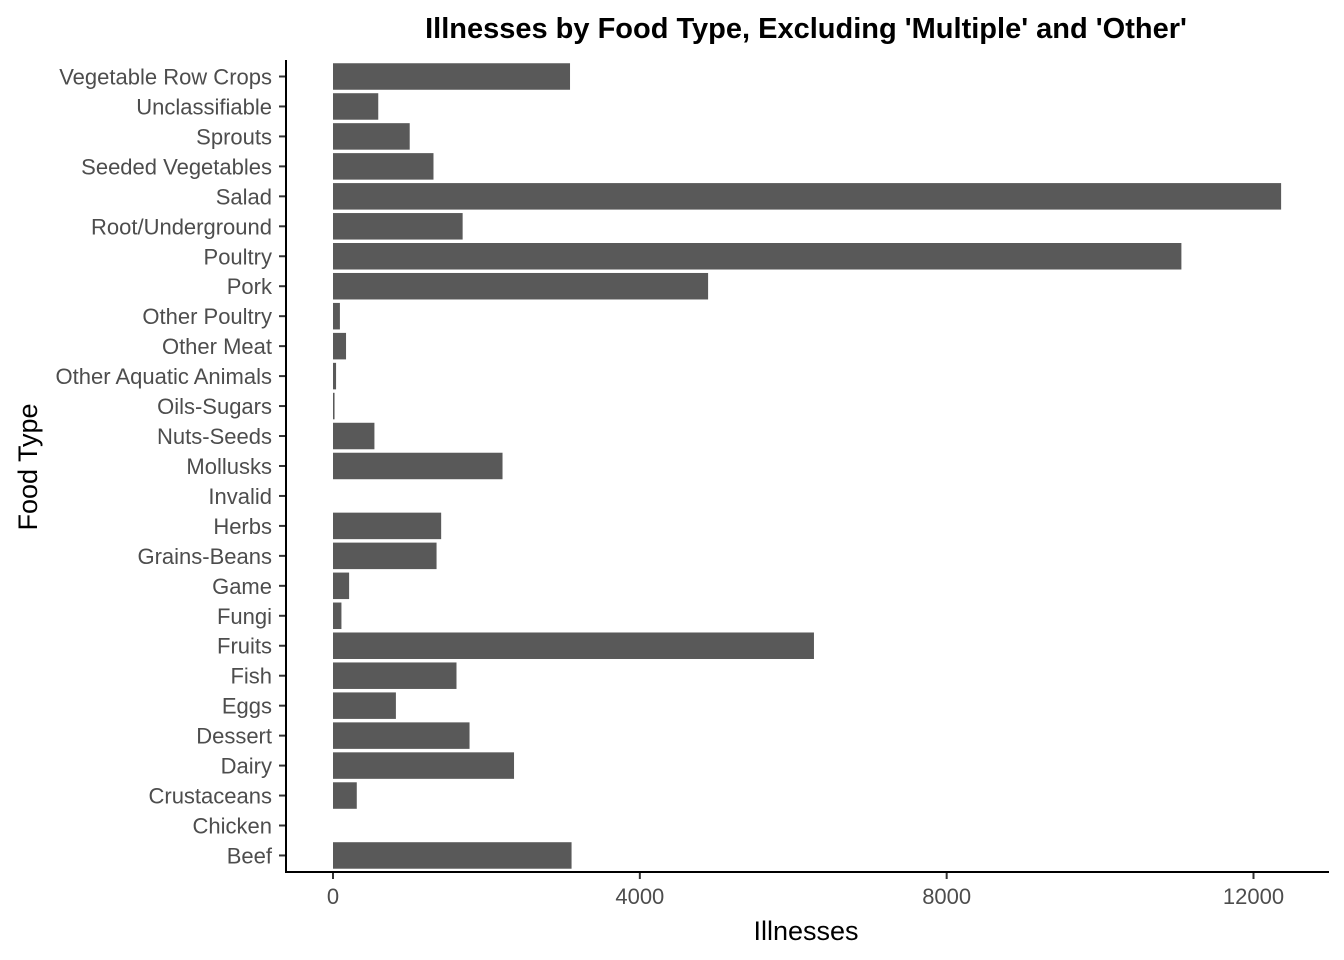  I want to click on y-tick-label: Fruits, so click(244, 646).